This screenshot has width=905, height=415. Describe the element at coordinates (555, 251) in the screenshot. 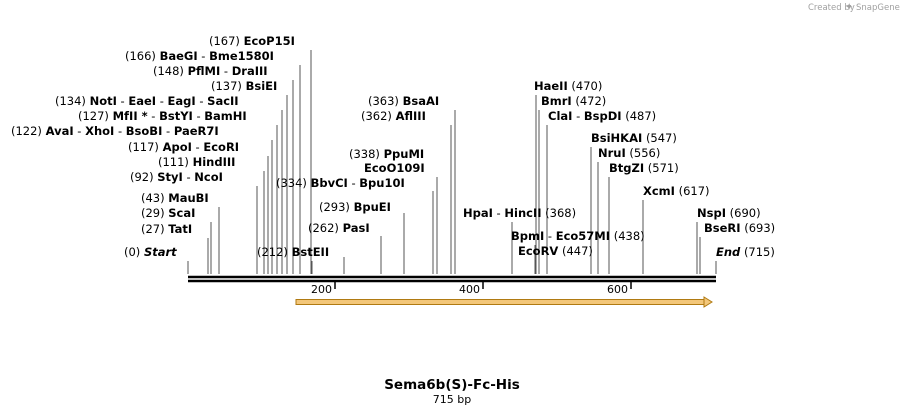

I see `site-label: EcoRV (447)` at that location.